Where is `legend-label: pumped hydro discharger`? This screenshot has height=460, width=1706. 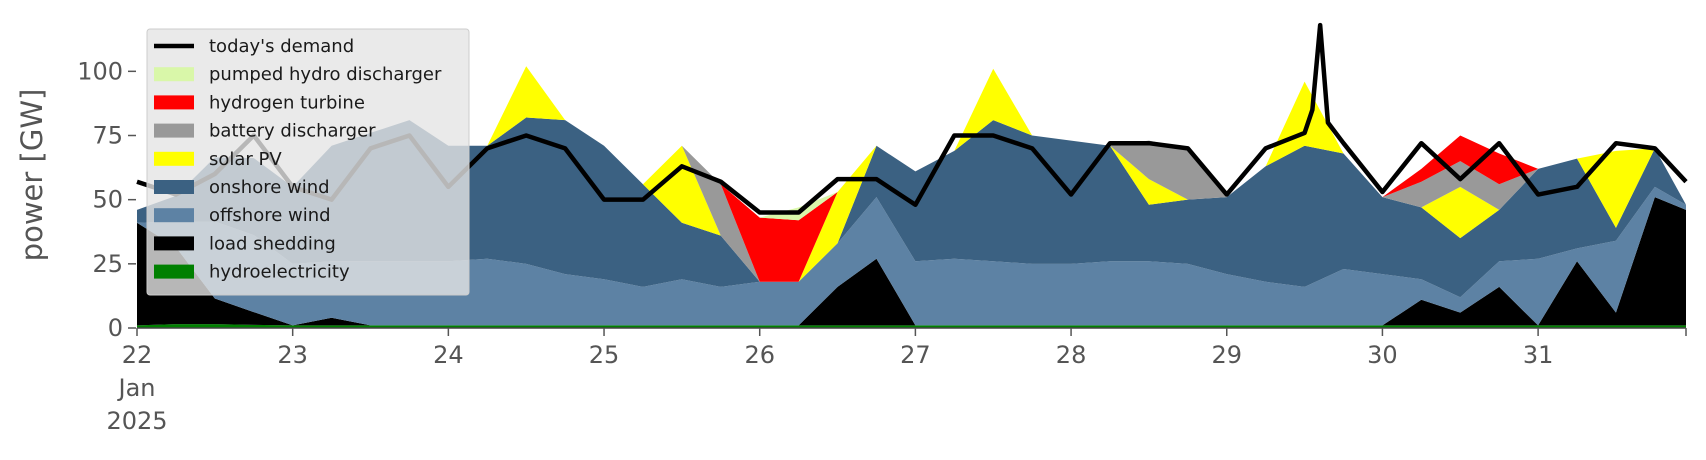
legend-label: pumped hydro discharger is located at coordinates (325, 74).